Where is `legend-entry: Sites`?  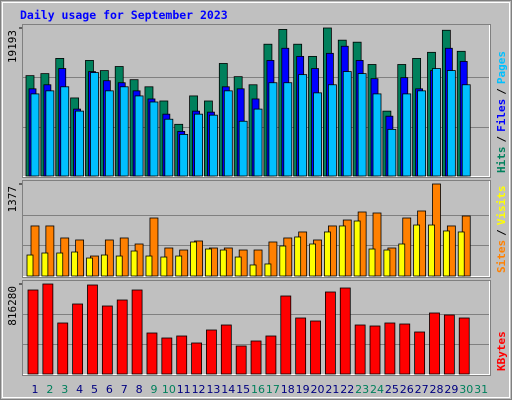 legend-entry: Sites is located at coordinates (501, 256).